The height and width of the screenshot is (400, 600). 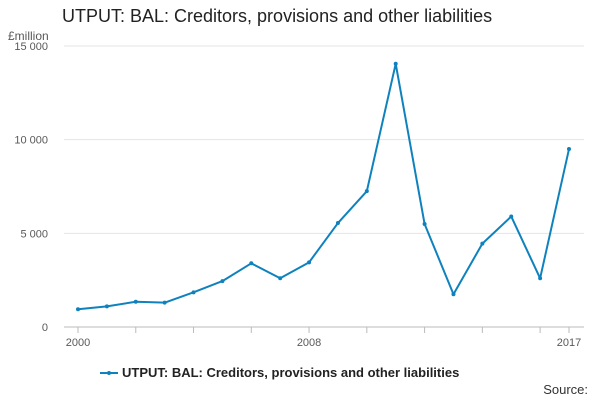 I want to click on y-tick-label: 0, so click(x=45, y=328).